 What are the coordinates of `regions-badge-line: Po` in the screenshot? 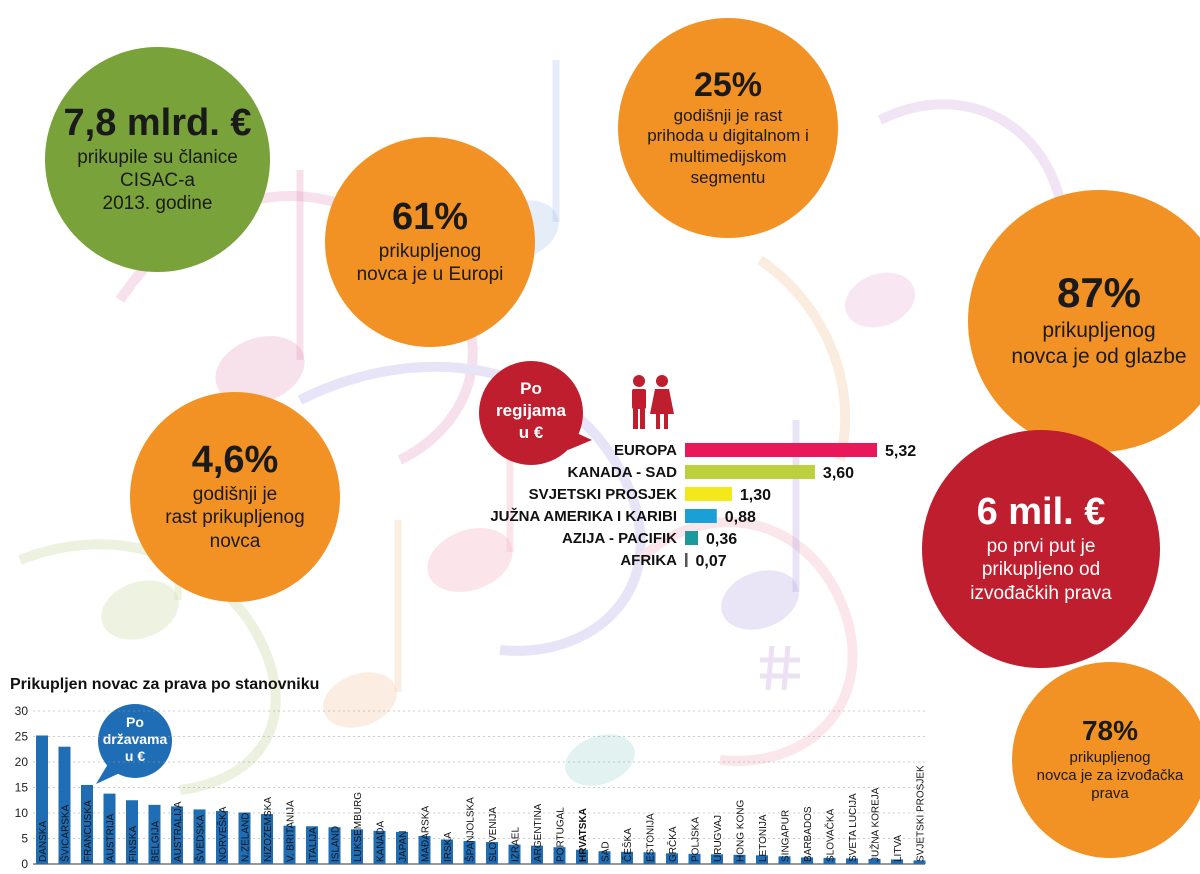 It's located at (531, 388).